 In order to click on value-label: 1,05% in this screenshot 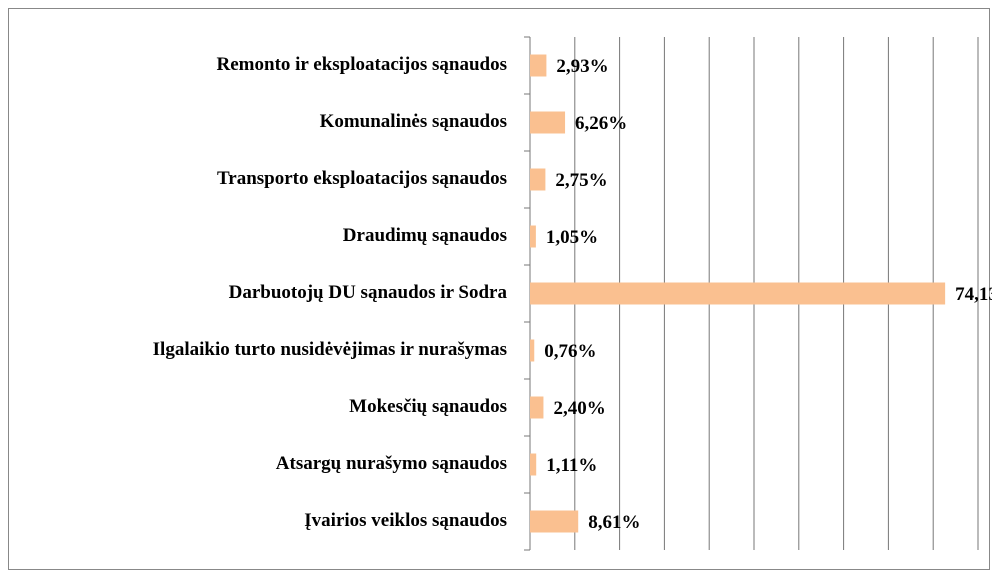, I will do `click(572, 237)`.